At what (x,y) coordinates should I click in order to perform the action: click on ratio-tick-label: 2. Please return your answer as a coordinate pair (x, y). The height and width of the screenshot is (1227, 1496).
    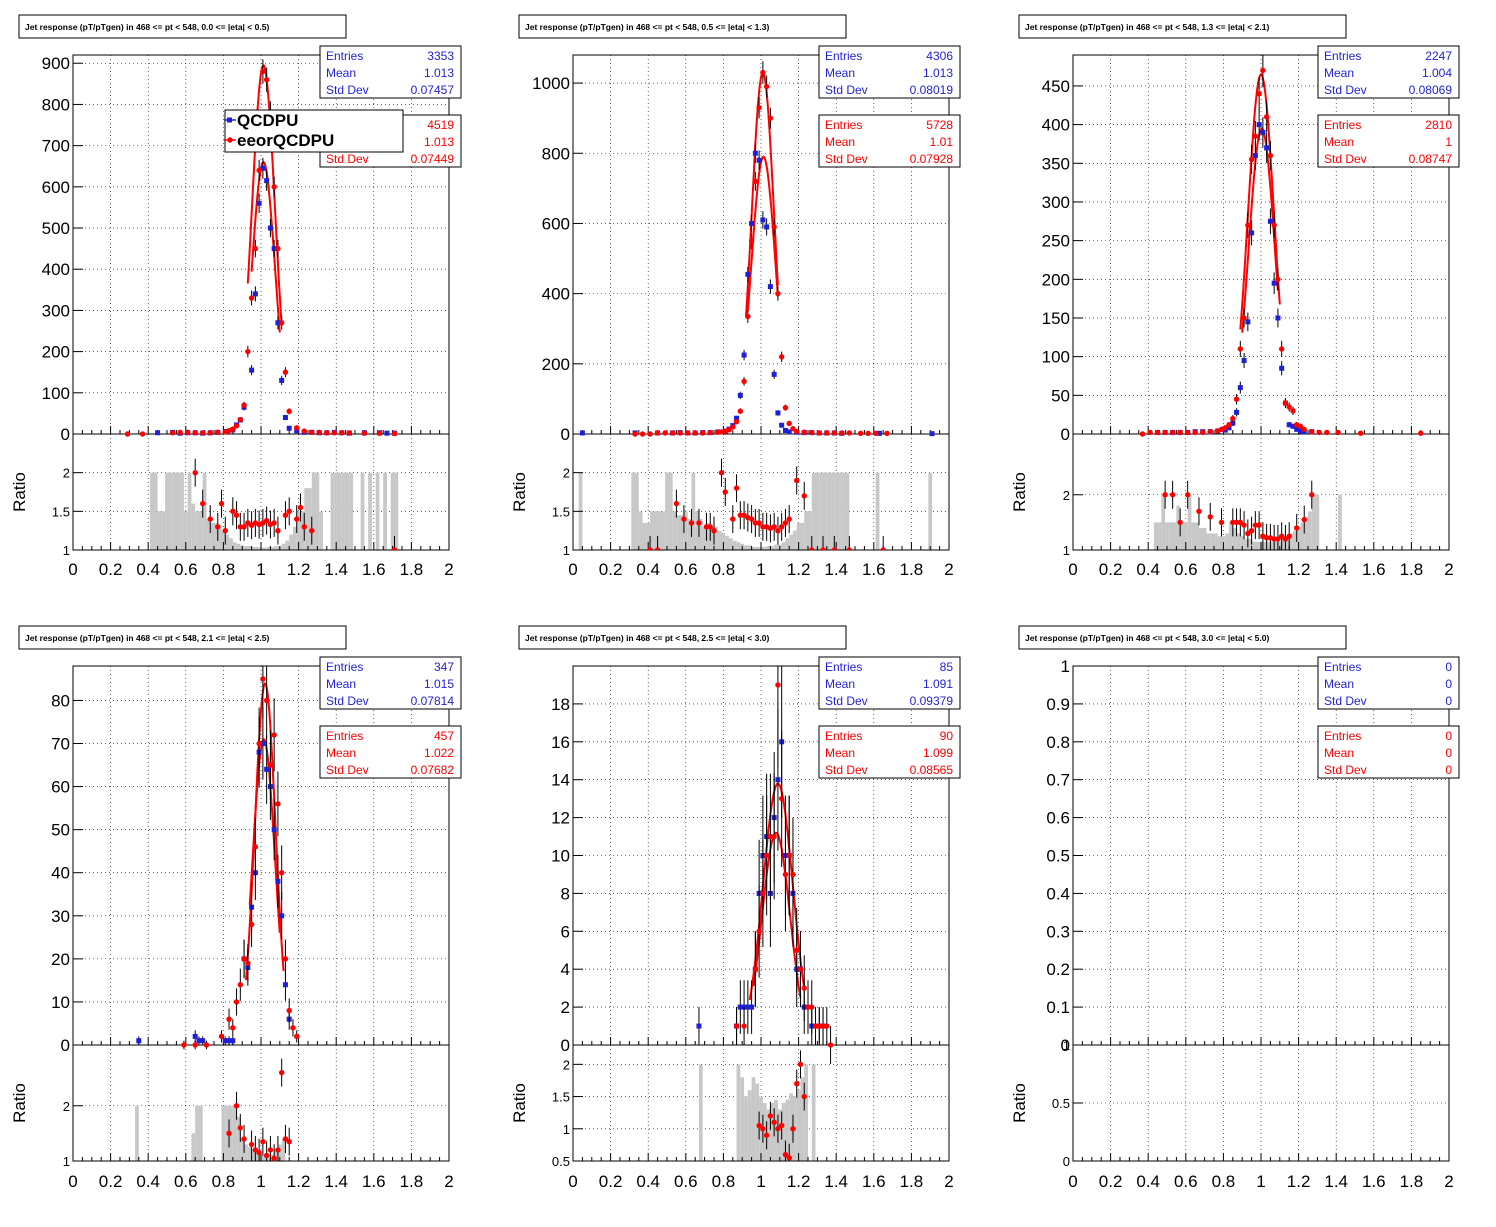
    Looking at the image, I should click on (66, 1106).